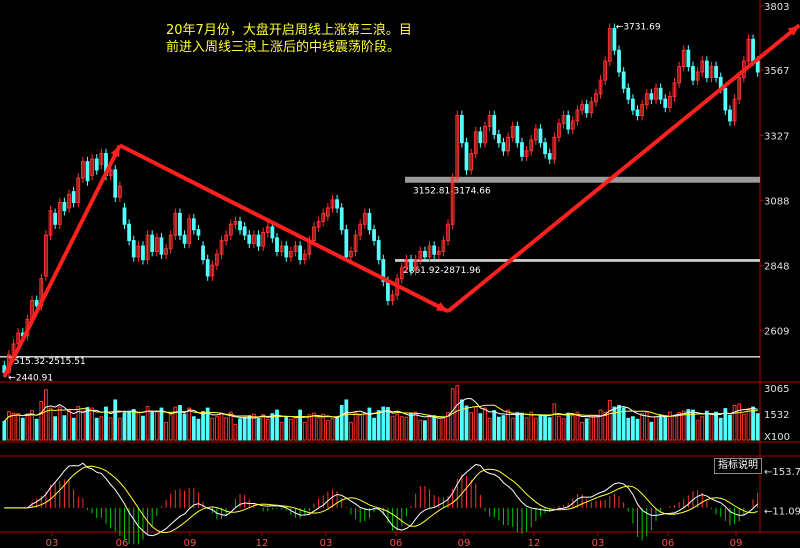 This screenshot has height=548, width=800. Describe the element at coordinates (582, 179) in the screenshot. I see `level-band` at that location.